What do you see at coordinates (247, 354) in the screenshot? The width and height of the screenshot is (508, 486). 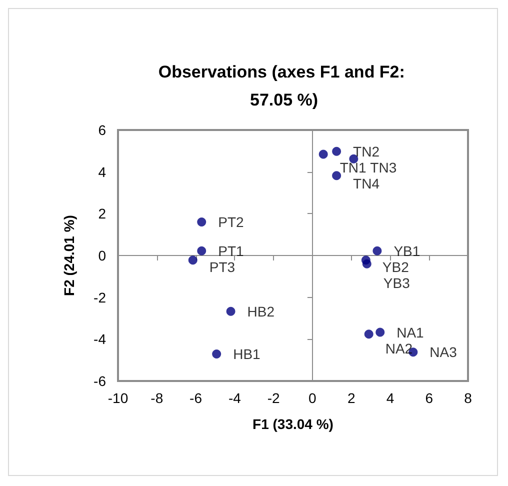 I see `data-label: HB1` at bounding box center [247, 354].